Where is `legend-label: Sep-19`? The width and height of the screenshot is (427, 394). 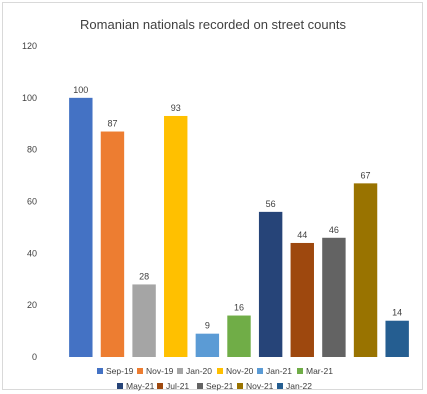 legend-label: Sep-19 is located at coordinates (120, 371).